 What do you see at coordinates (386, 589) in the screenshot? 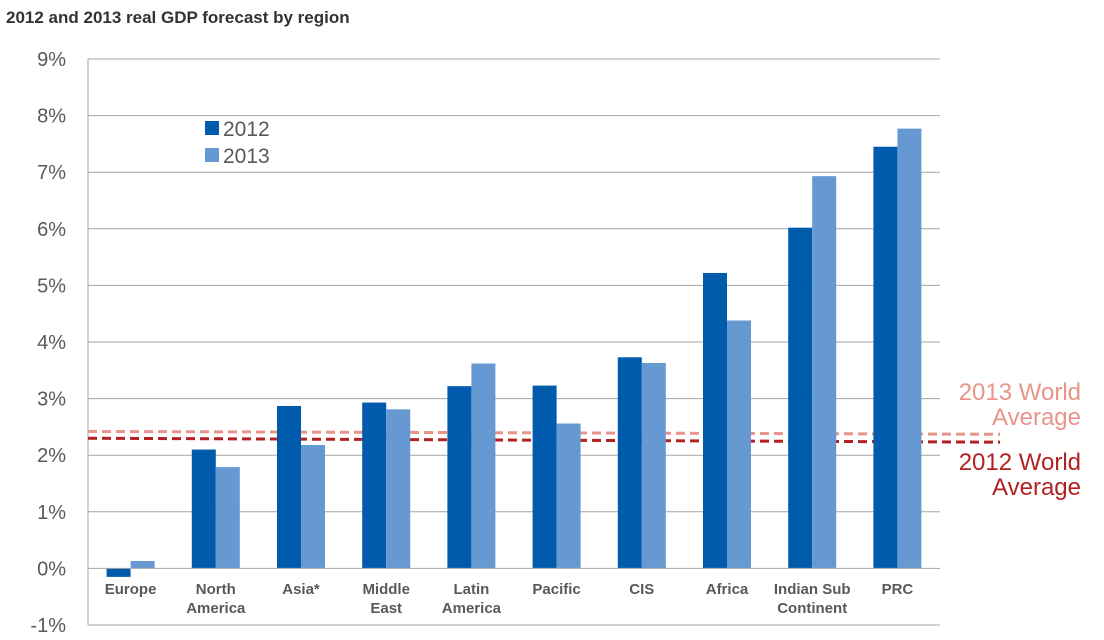
I see `x-tick-label: Middle` at bounding box center [386, 589].